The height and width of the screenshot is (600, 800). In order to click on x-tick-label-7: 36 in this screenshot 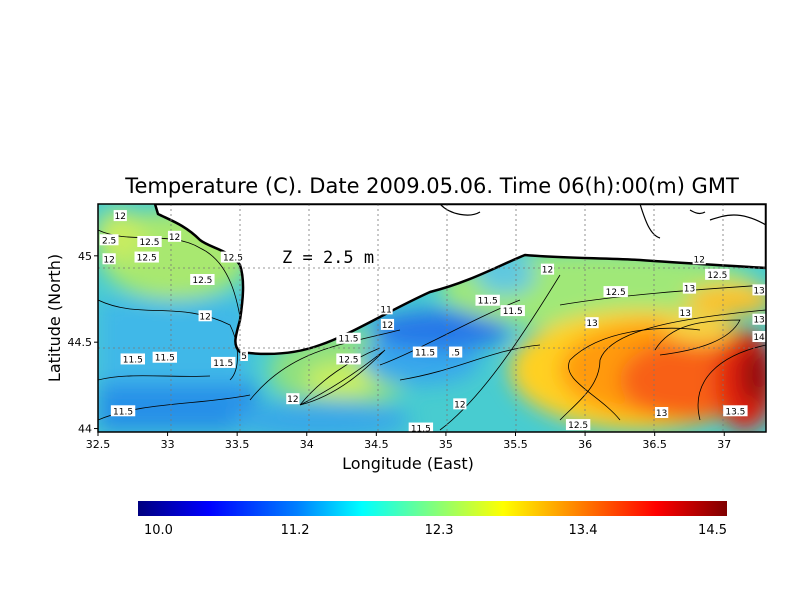, I will do `click(585, 444)`.